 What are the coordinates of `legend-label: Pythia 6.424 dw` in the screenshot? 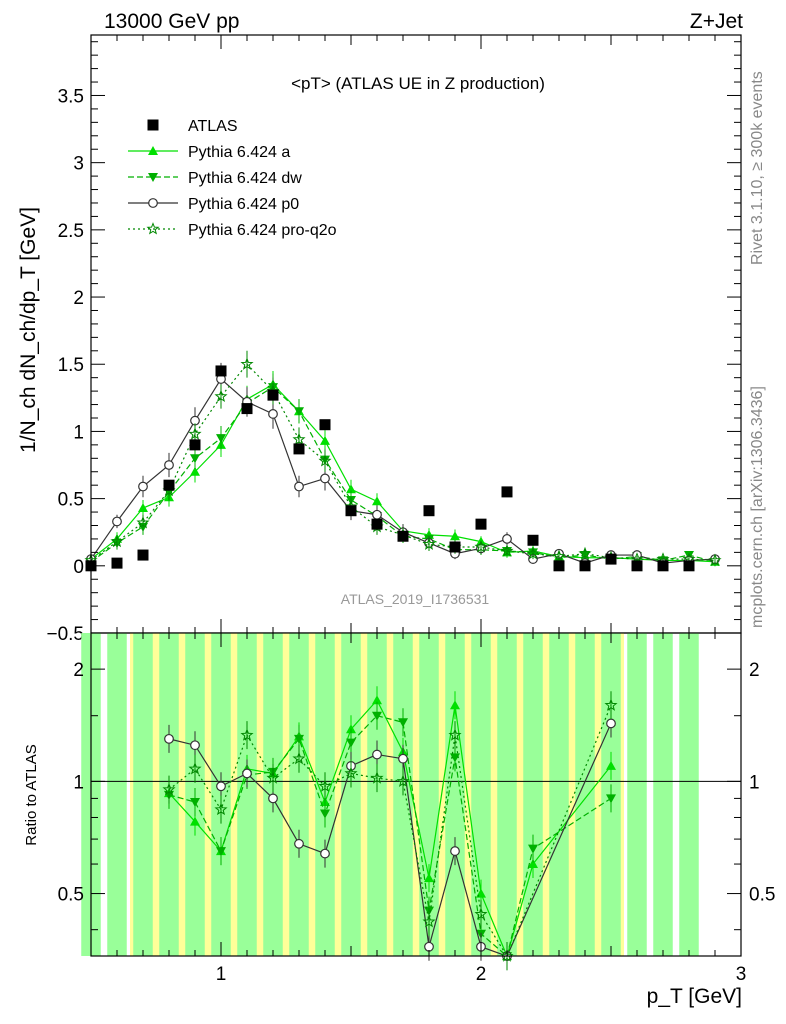 It's located at (245, 178).